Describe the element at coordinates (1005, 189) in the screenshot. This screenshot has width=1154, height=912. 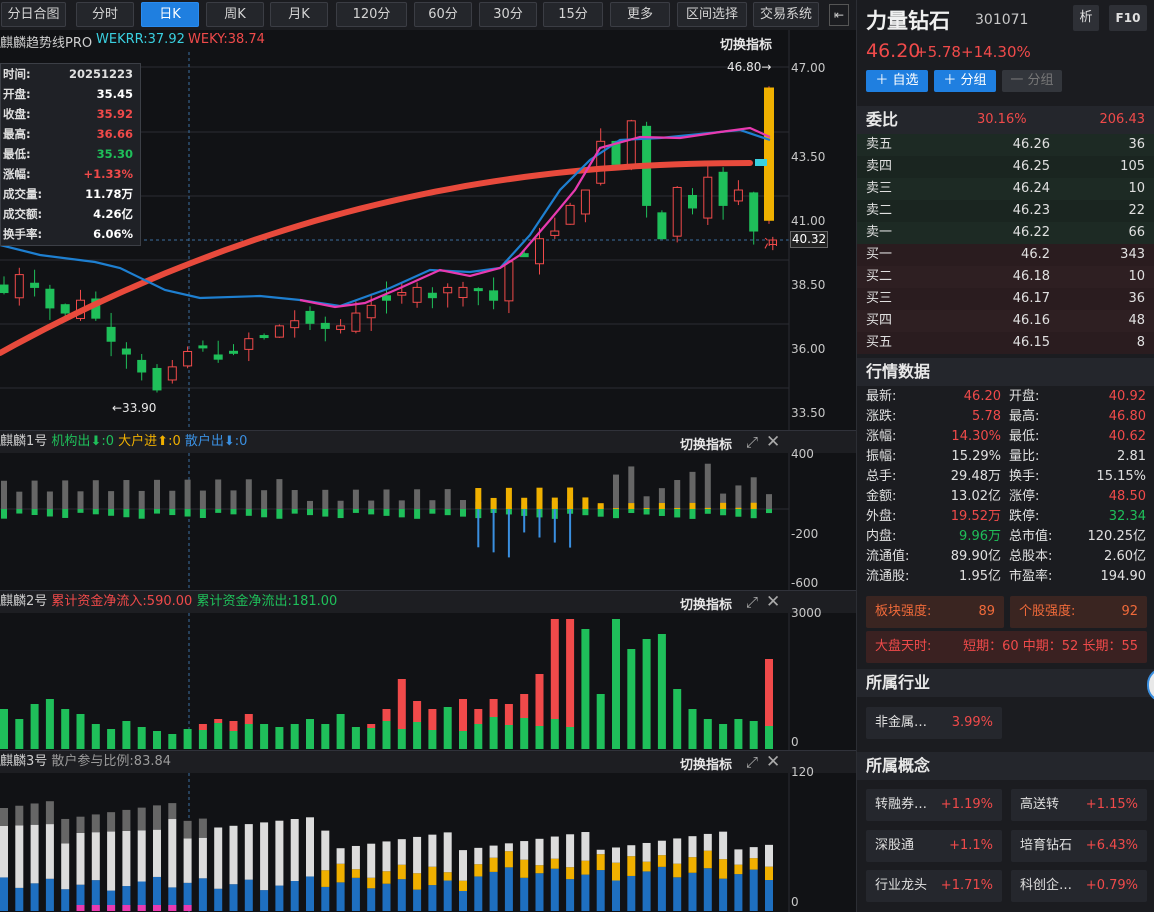
I see `ask-row: 卖三 46.24 10` at that location.